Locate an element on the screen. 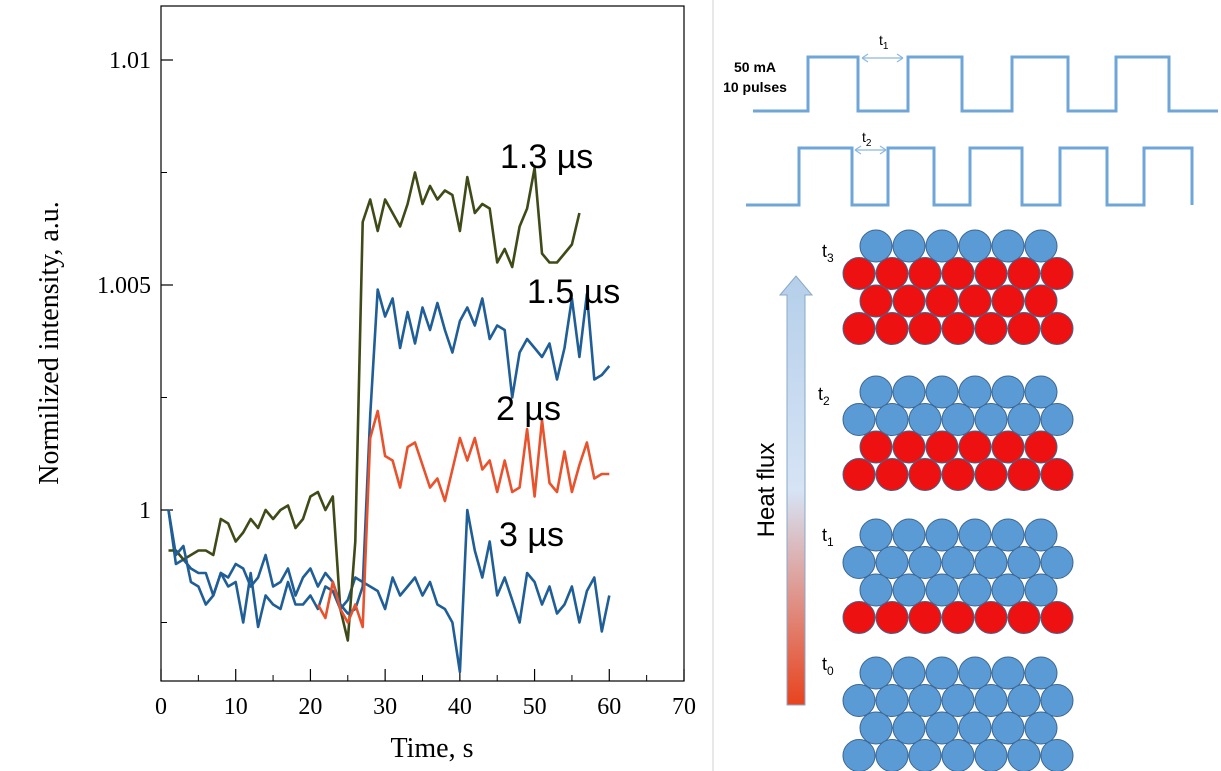  x-tick-label: 30 is located at coordinates (385, 707).